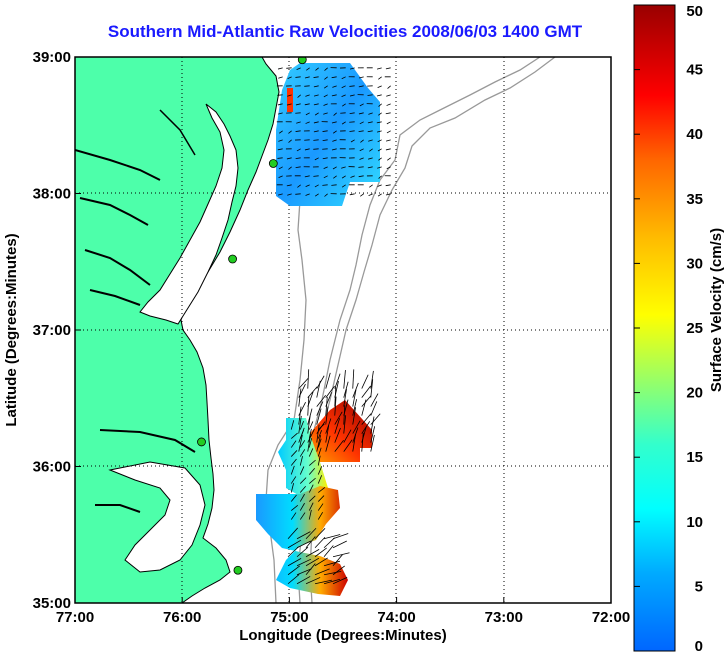 This screenshot has width=724, height=659. Describe the element at coordinates (611, 617) in the screenshot. I see `x-tick-label: 72:00` at that location.